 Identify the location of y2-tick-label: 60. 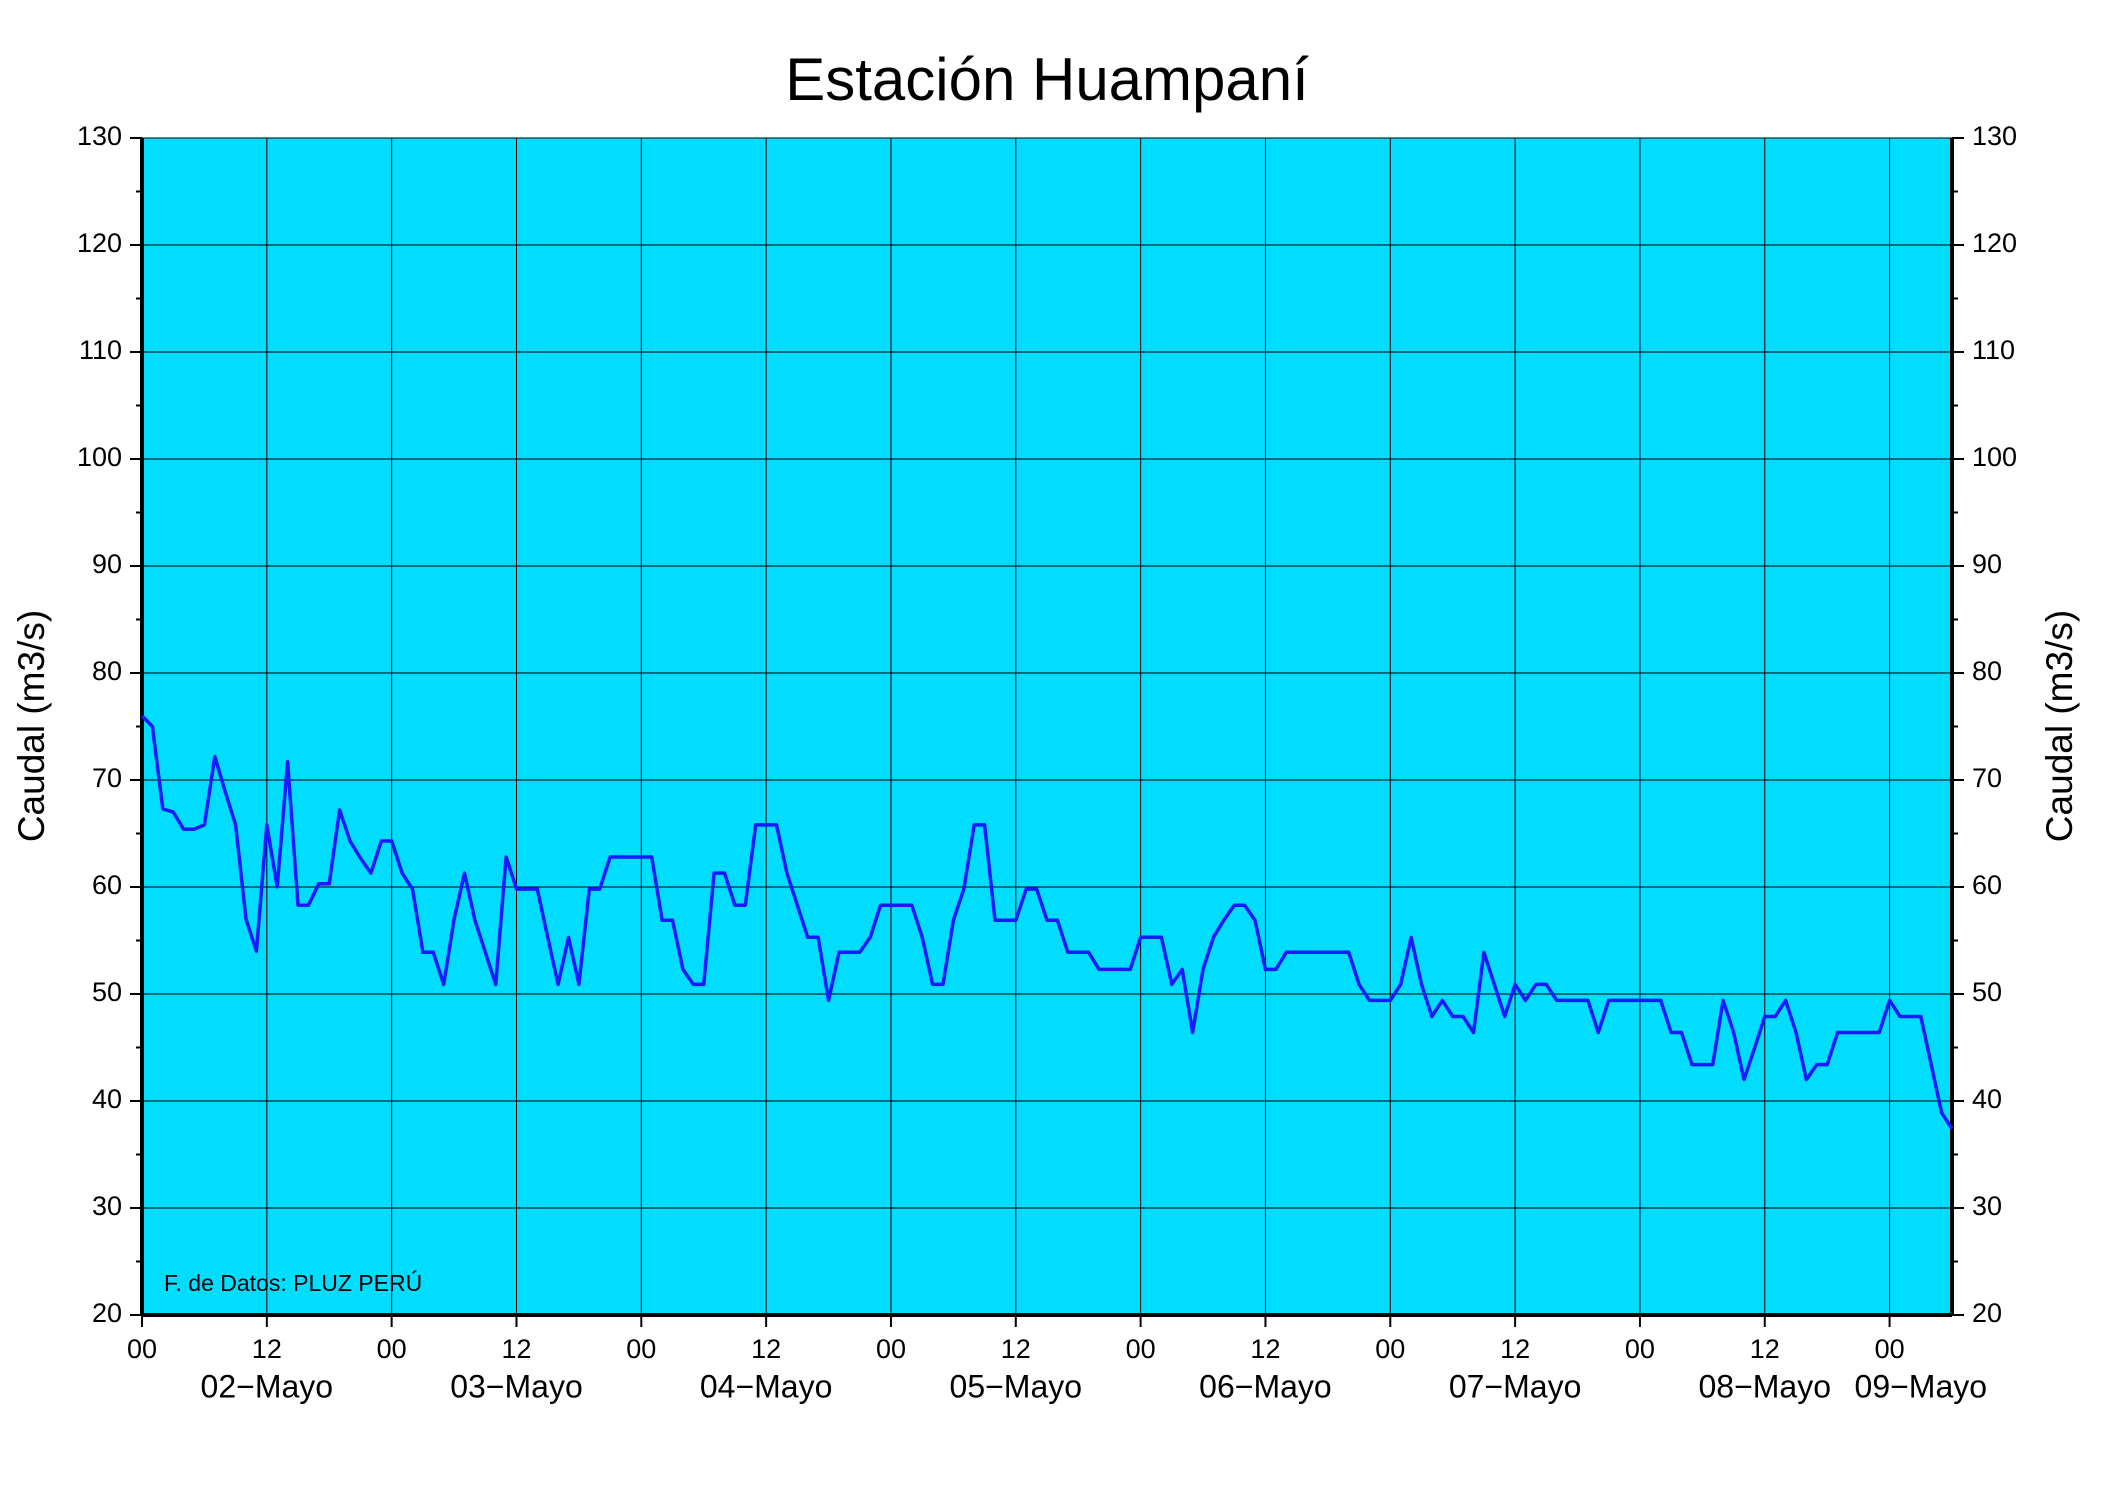
(1987, 885).